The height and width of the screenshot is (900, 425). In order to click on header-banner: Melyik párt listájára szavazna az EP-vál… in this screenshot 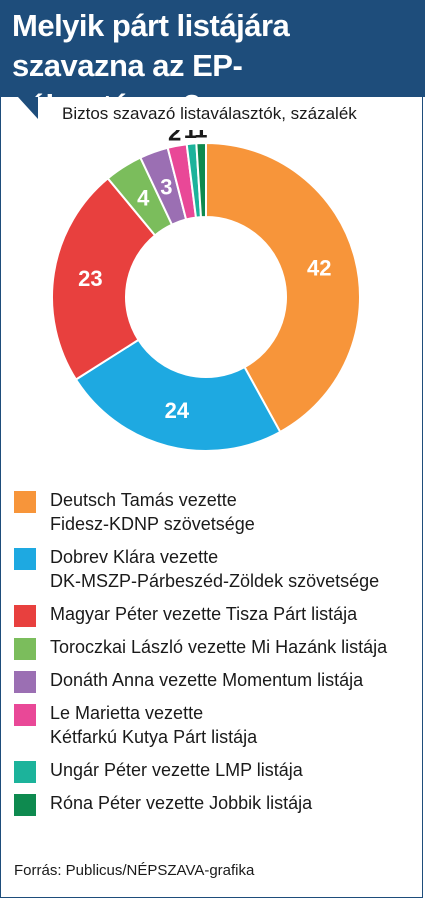, I will do `click(212, 61)`.